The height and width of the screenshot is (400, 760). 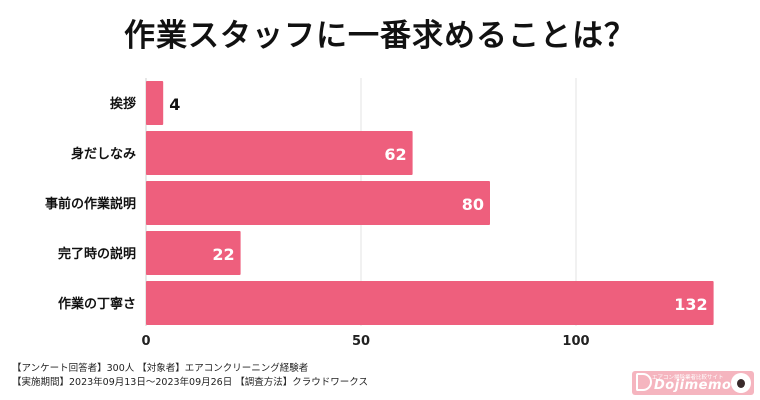 I want to click on logo-d-mark-icon, so click(x=644, y=382).